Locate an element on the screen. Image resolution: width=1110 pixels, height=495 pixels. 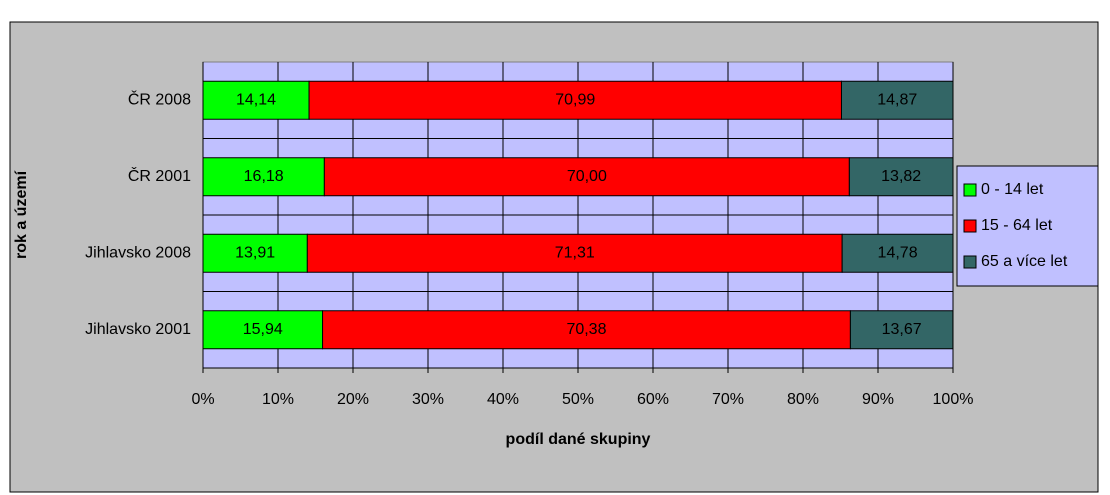
value-label: 70,00 is located at coordinates (587, 176).